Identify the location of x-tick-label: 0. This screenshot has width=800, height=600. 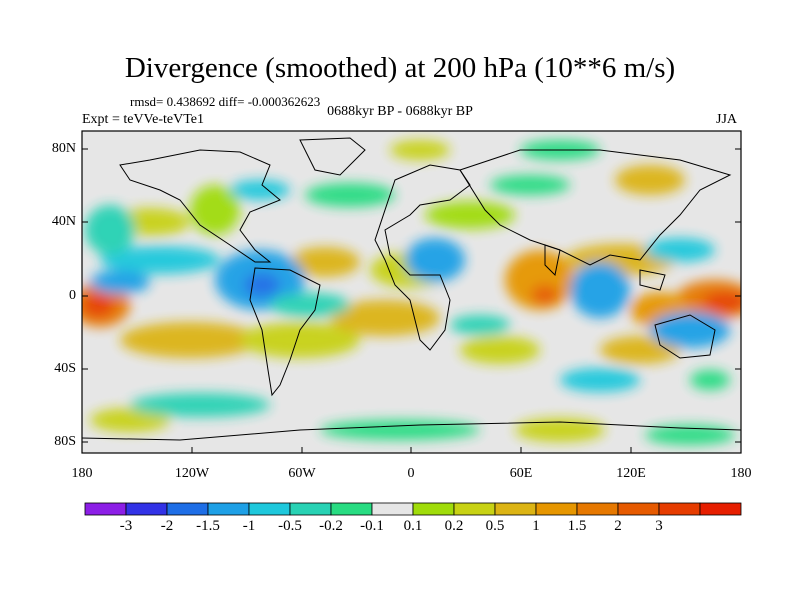
(411, 473).